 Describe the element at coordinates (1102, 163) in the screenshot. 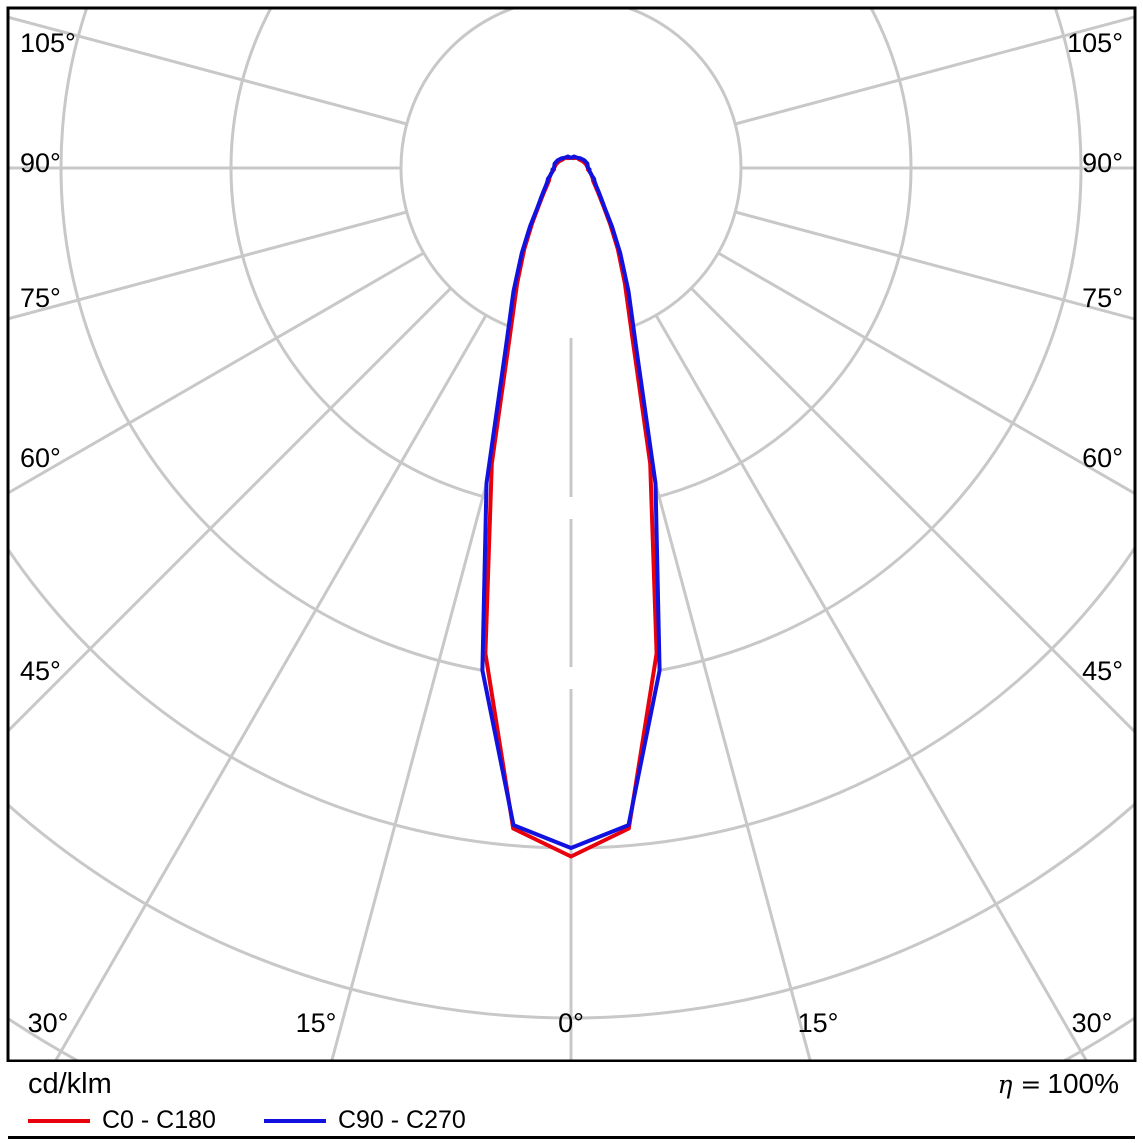

I see `angle-label-right: 90°` at that location.